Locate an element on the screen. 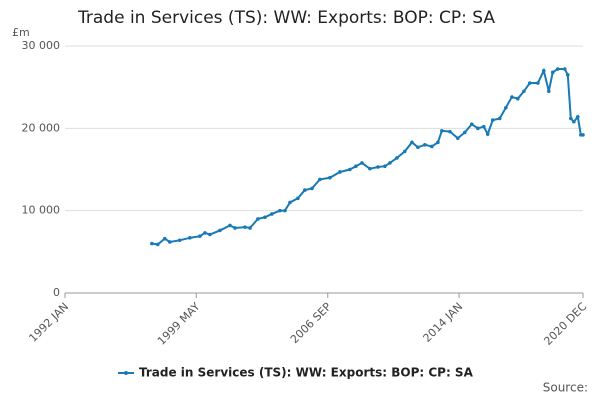 This screenshot has height=400, width=600. x-tick-label: 2006 SEP is located at coordinates (311, 323).